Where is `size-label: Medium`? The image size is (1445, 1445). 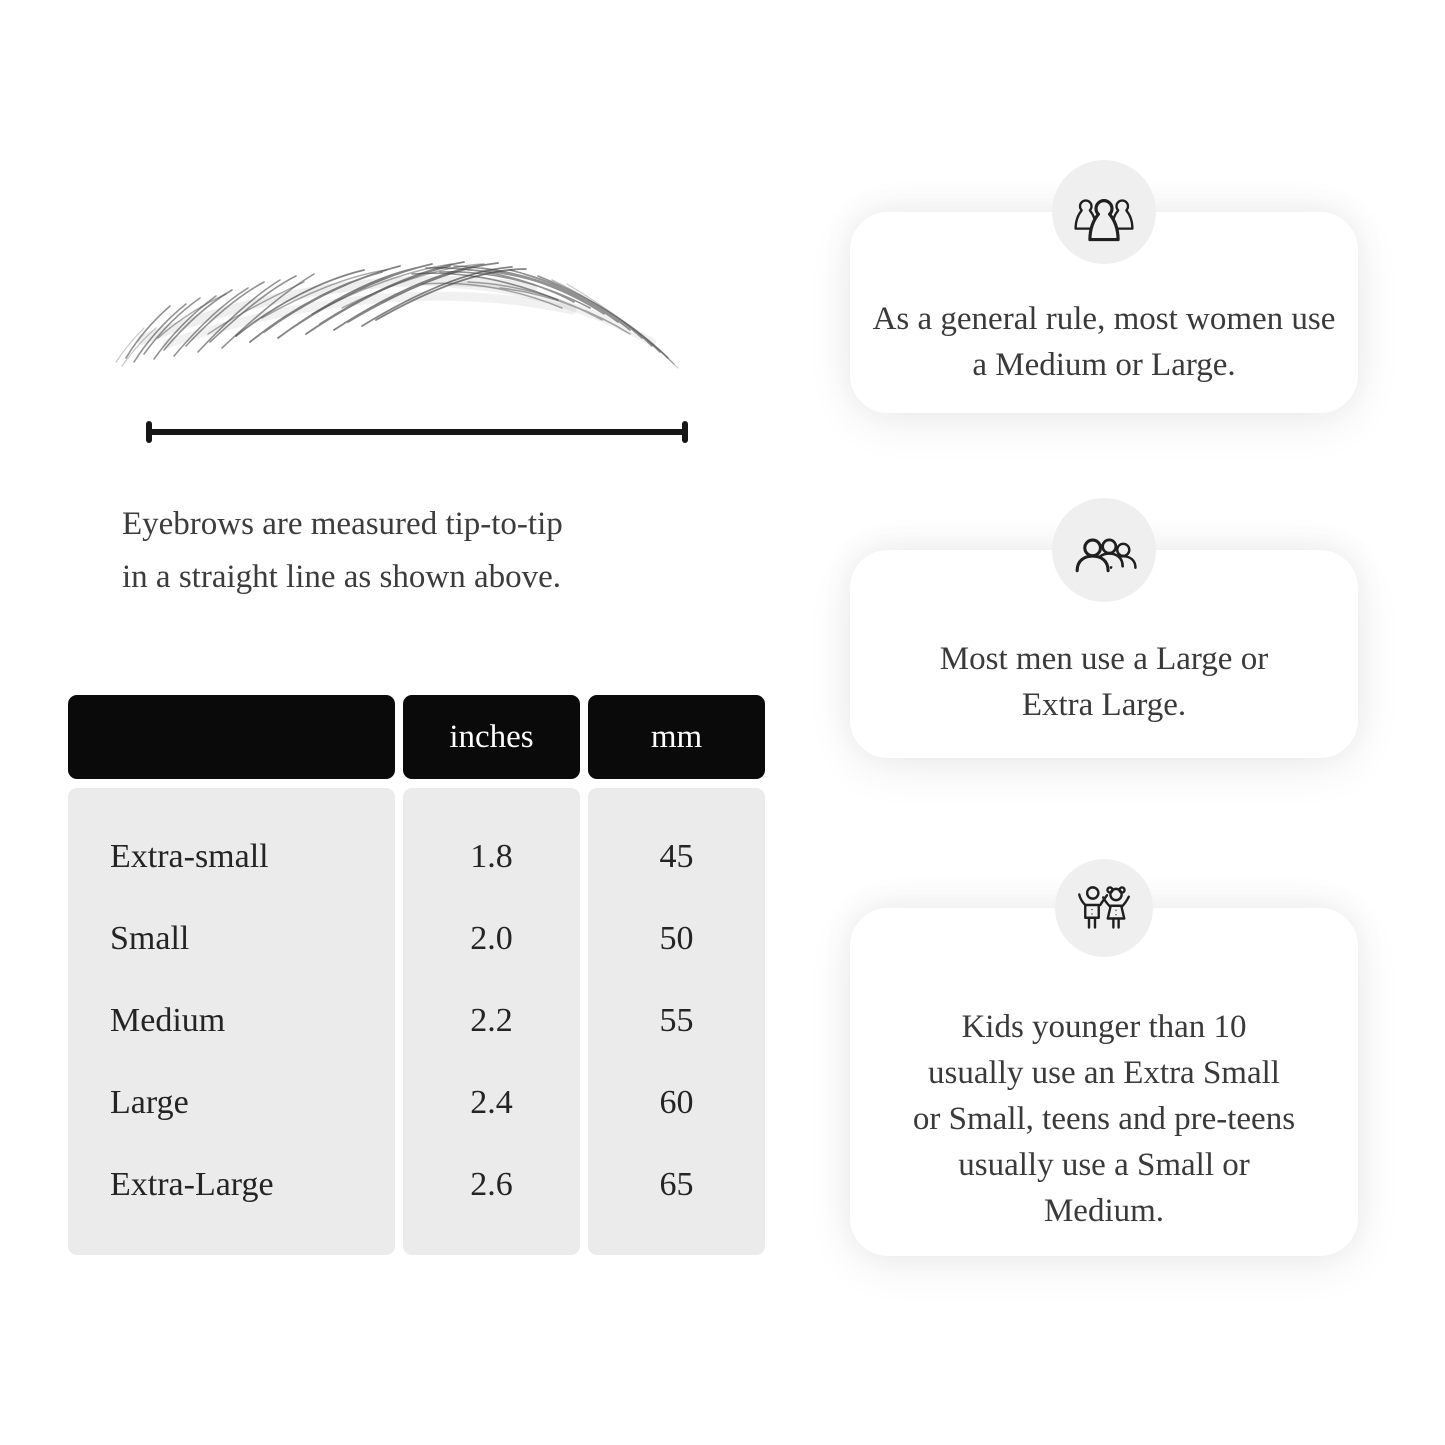 size-label: Medium is located at coordinates (168, 1020).